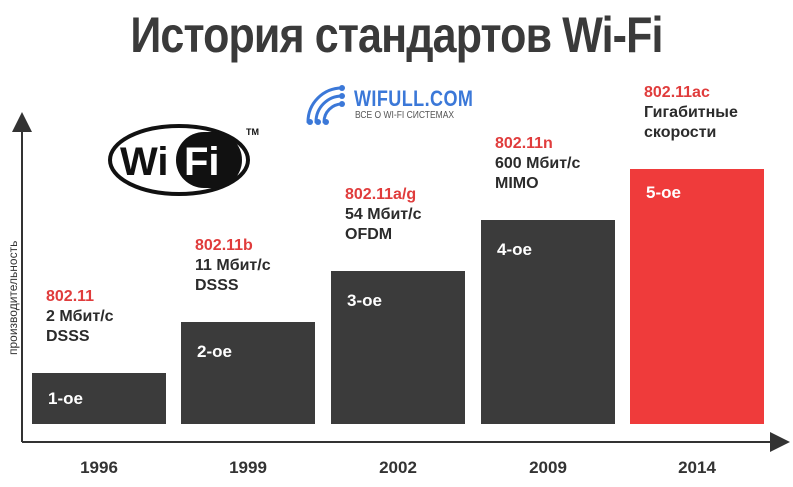 The width and height of the screenshot is (793, 487). Describe the element at coordinates (99, 398) in the screenshot. I see `bar-1996` at that location.